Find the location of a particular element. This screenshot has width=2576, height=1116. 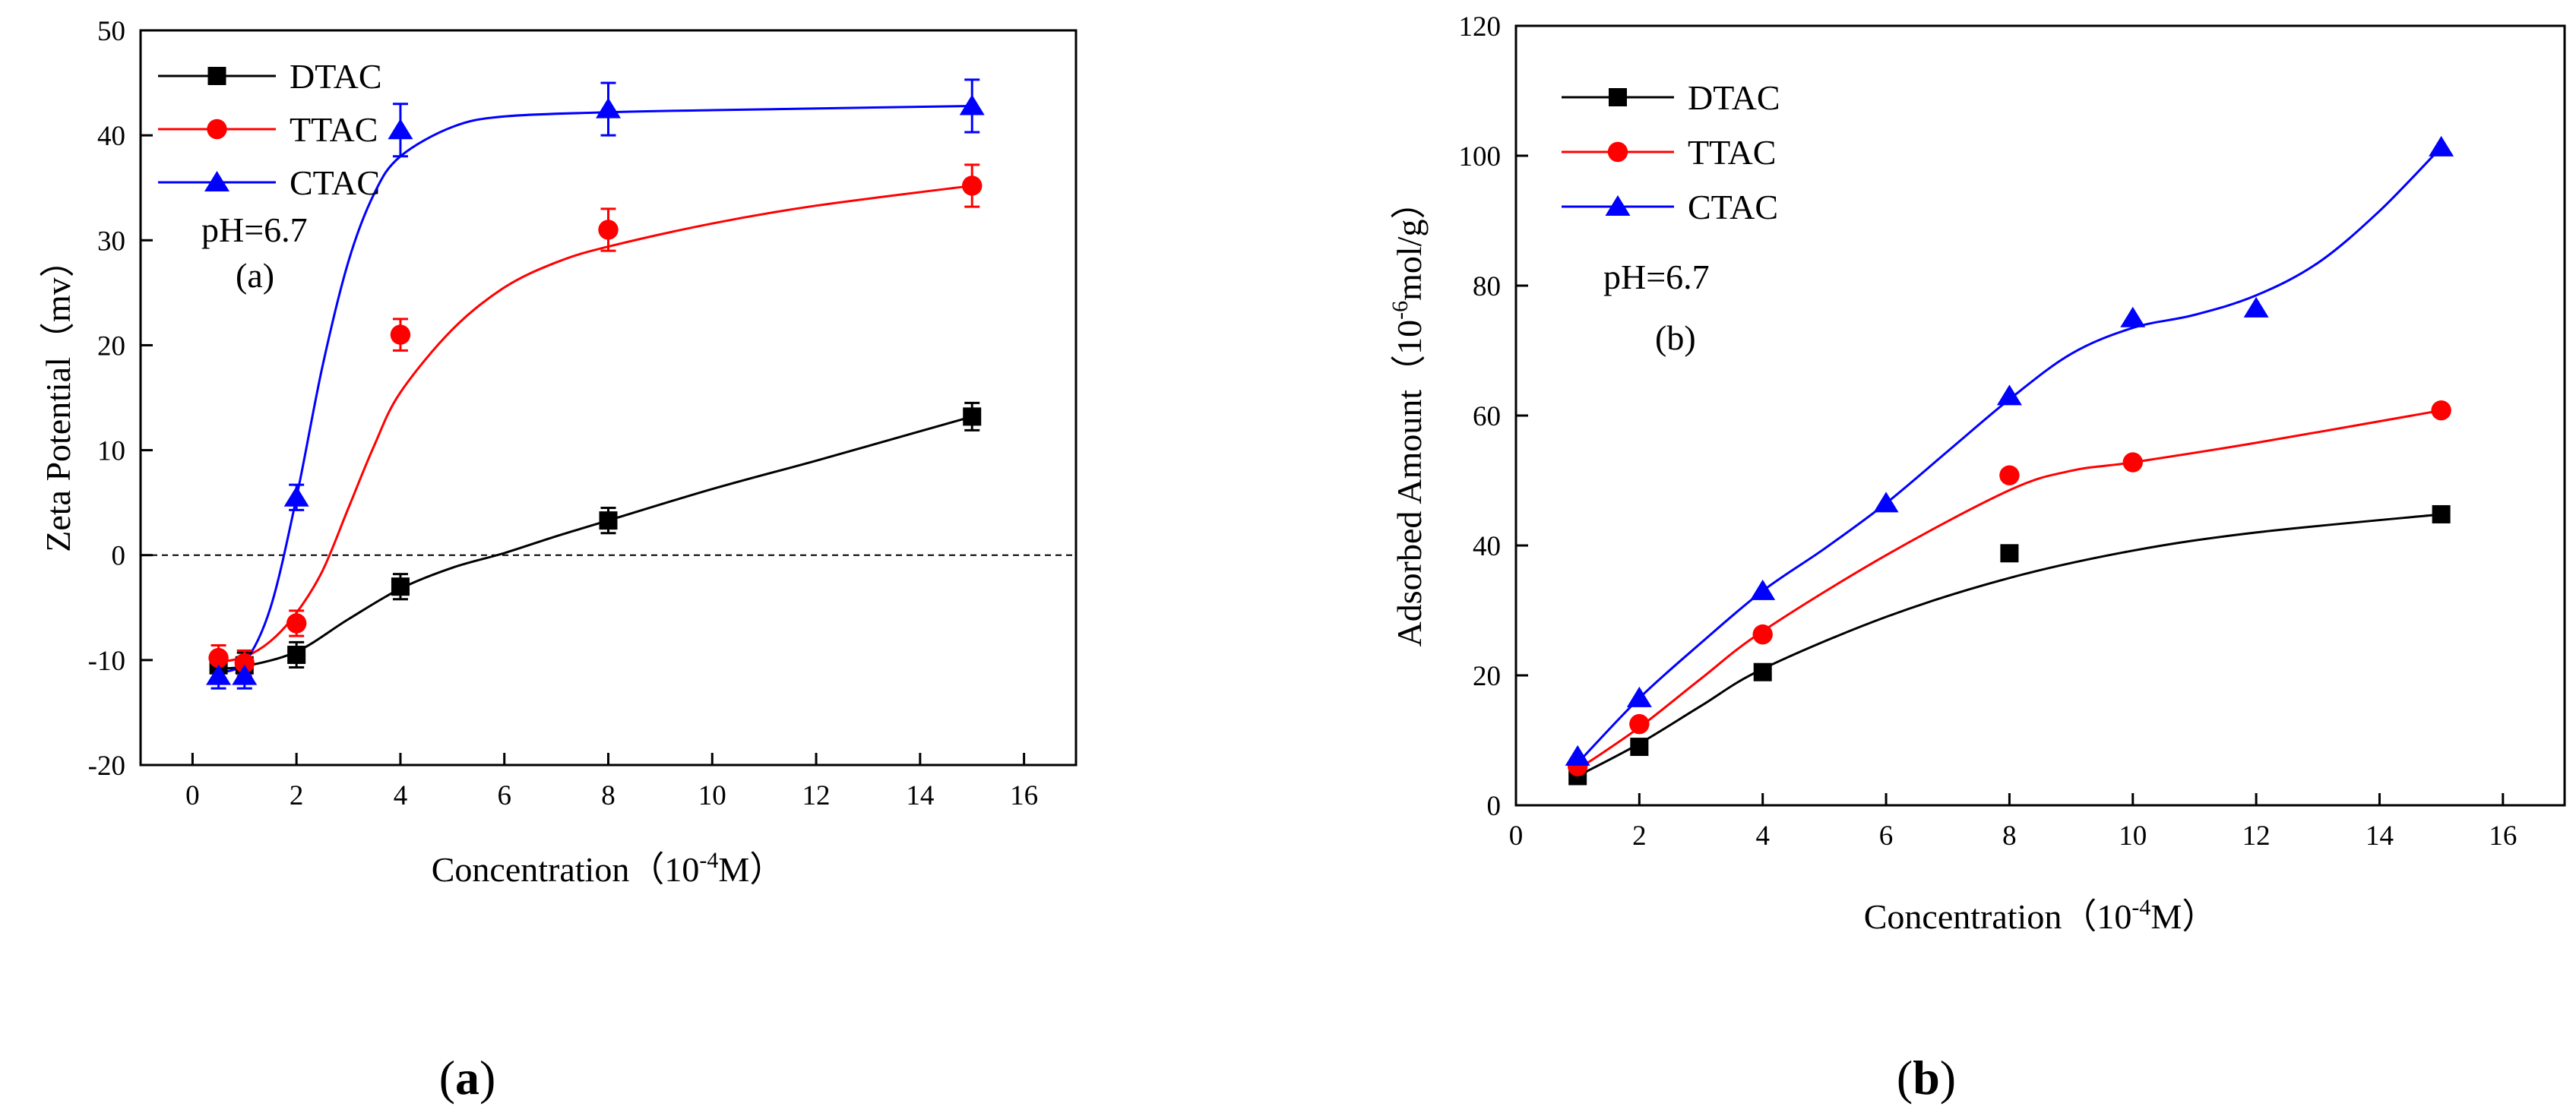

x-axis-title: Concentration（10-4M） is located at coordinates (2040, 916).